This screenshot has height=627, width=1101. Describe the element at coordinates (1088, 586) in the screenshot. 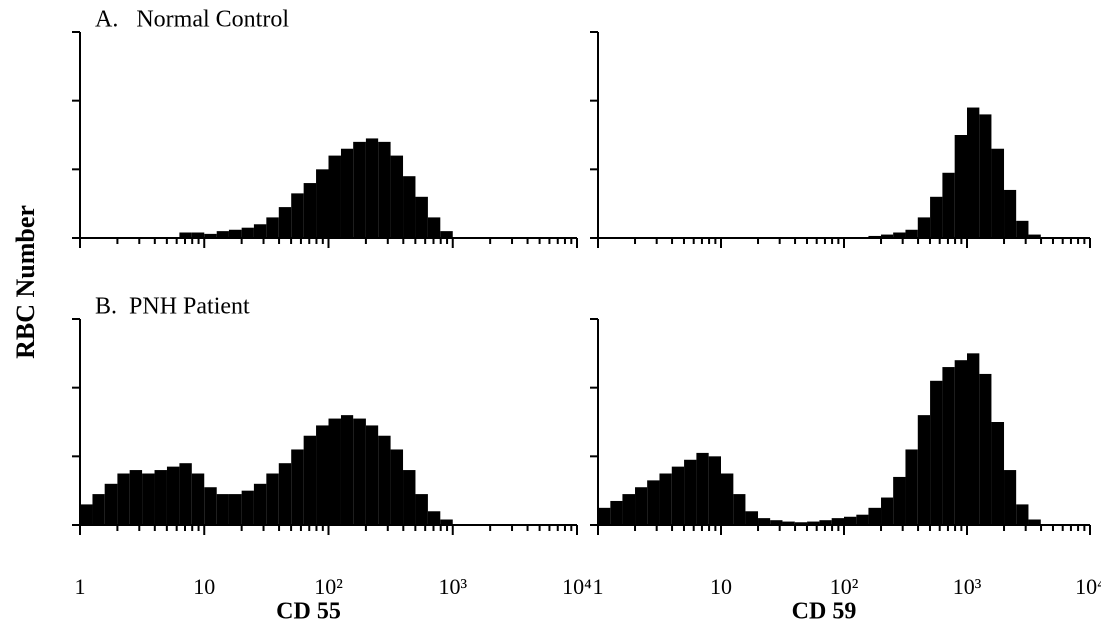

I see `x-tick-label: 10⁴` at that location.